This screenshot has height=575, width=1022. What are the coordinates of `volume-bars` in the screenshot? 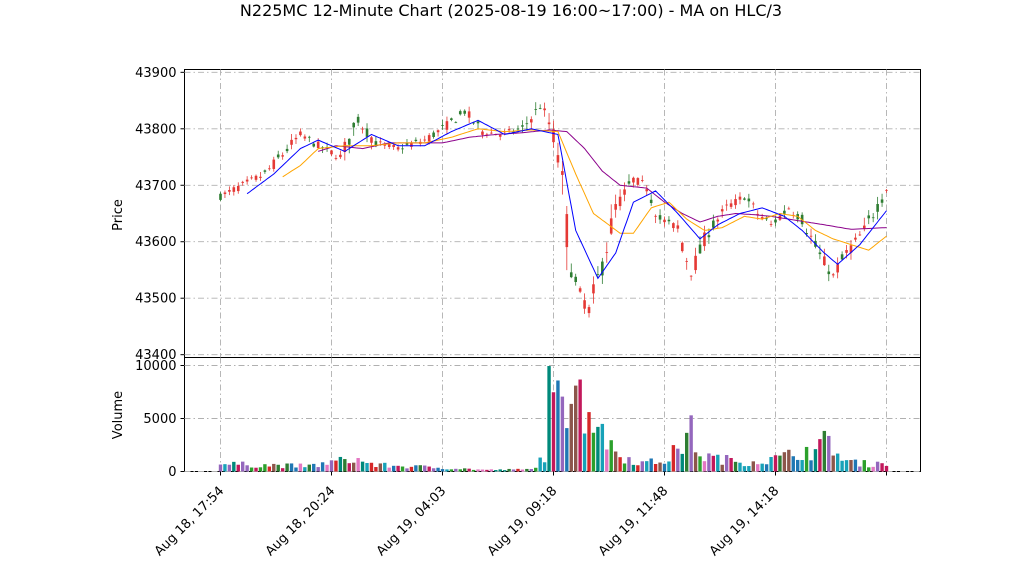 It's located at (553, 419).